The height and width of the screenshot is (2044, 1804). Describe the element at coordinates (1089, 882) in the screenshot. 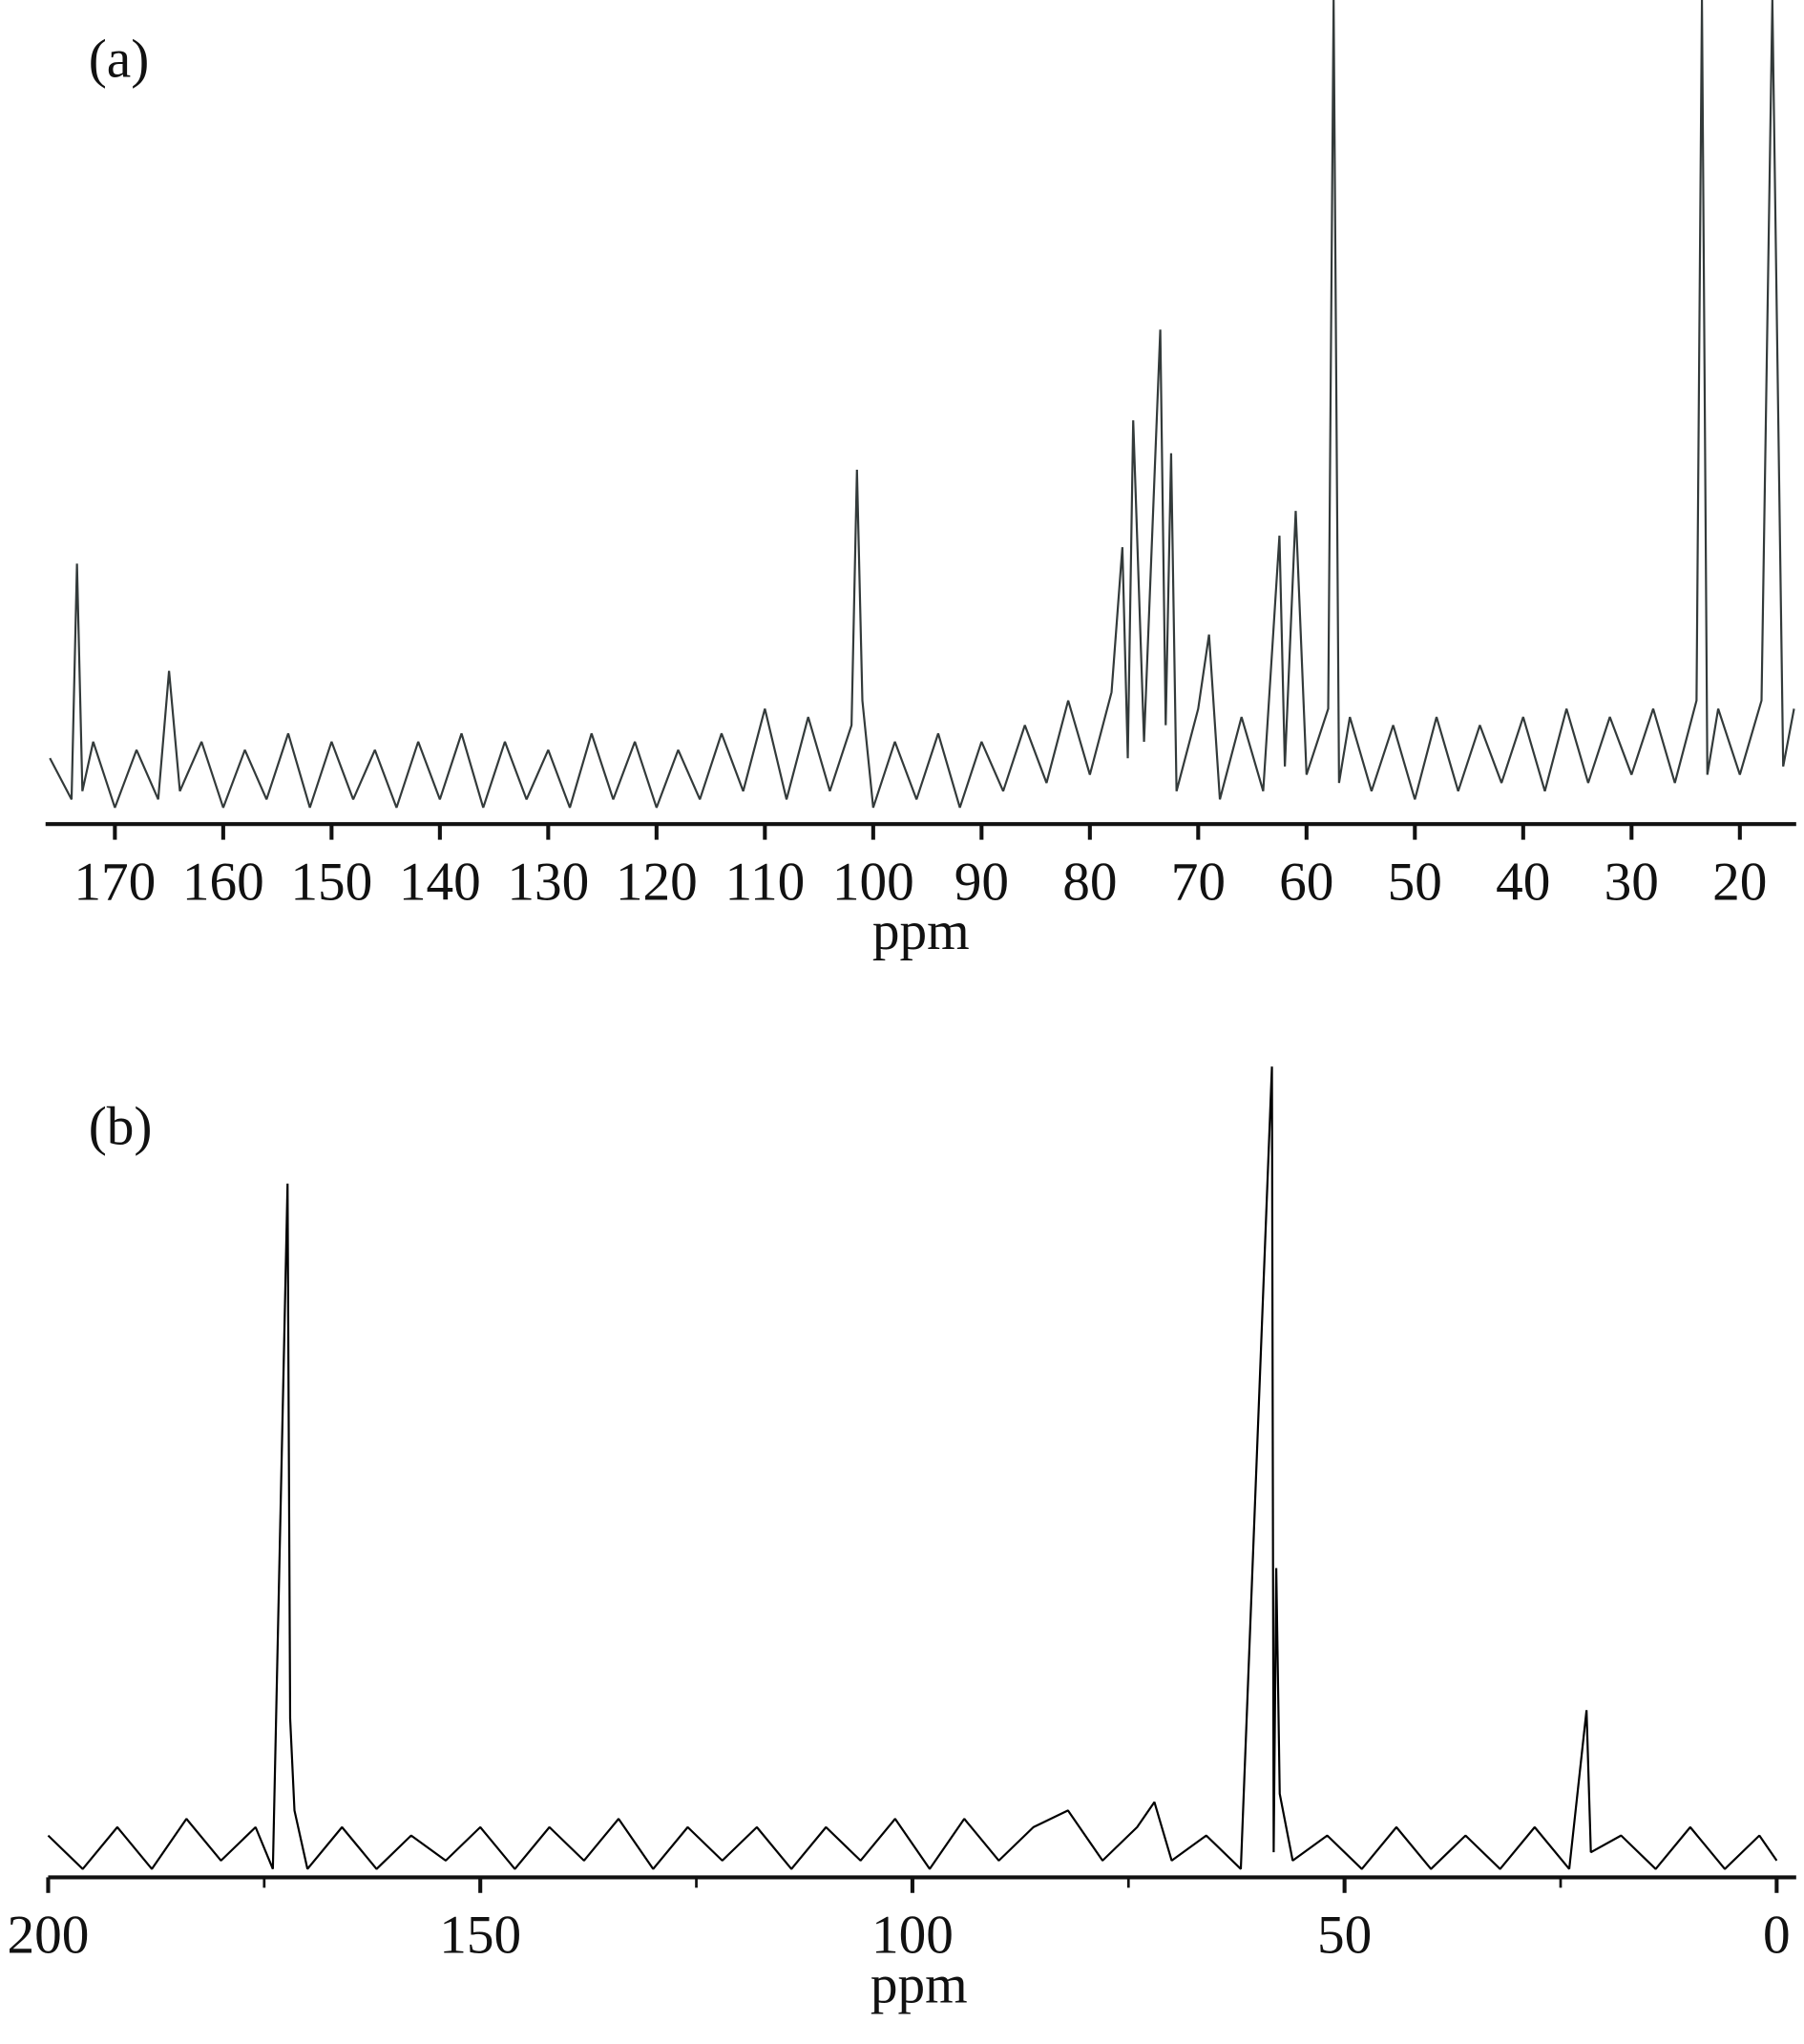

I see `x-tick-label: 80` at that location.